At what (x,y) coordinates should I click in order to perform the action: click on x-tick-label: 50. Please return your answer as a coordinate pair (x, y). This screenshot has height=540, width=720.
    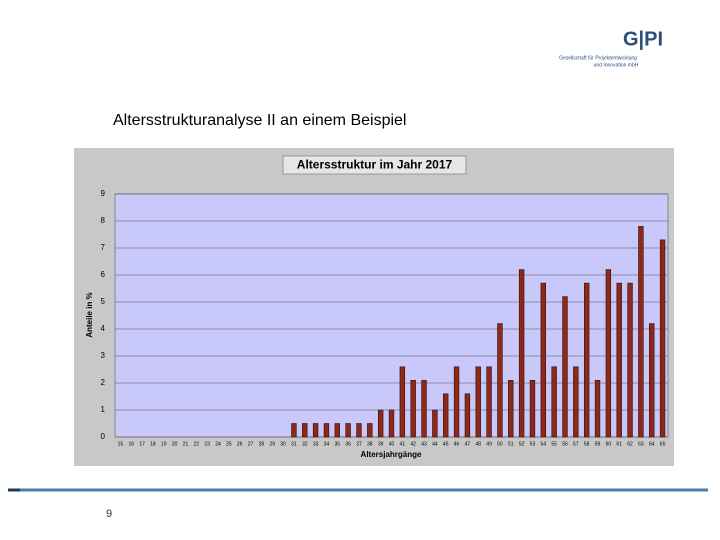
    Looking at the image, I should click on (500, 444).